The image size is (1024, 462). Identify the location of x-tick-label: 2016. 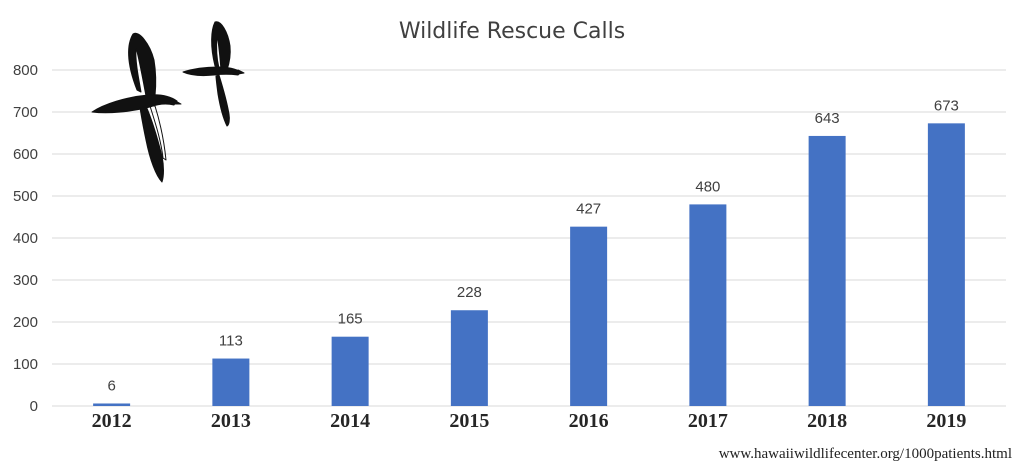
(589, 421).